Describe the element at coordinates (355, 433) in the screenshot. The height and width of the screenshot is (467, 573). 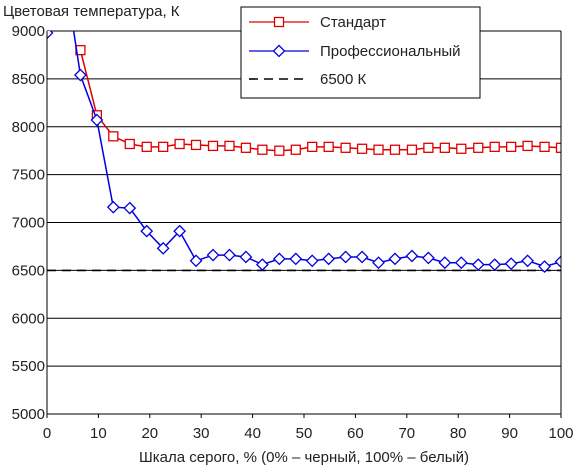
I see `x-tick-label: 60` at that location.